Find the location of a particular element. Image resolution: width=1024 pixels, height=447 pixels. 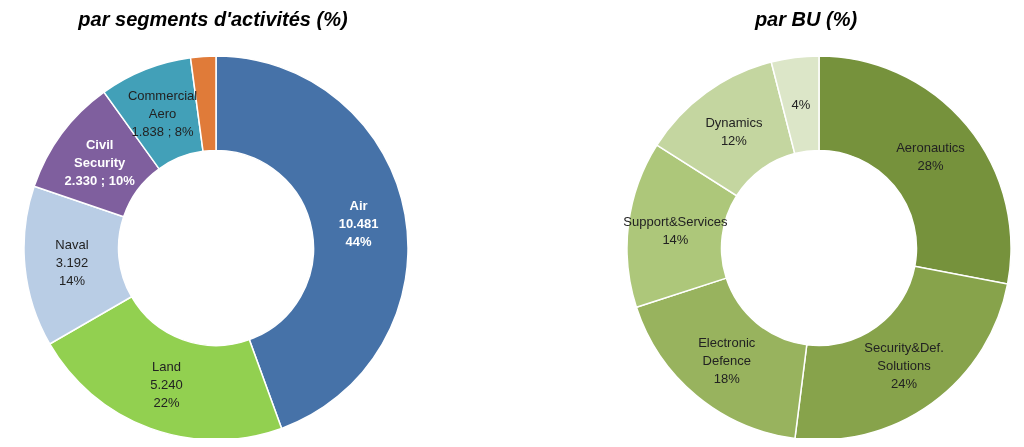

data-label: 14% is located at coordinates (675, 239).